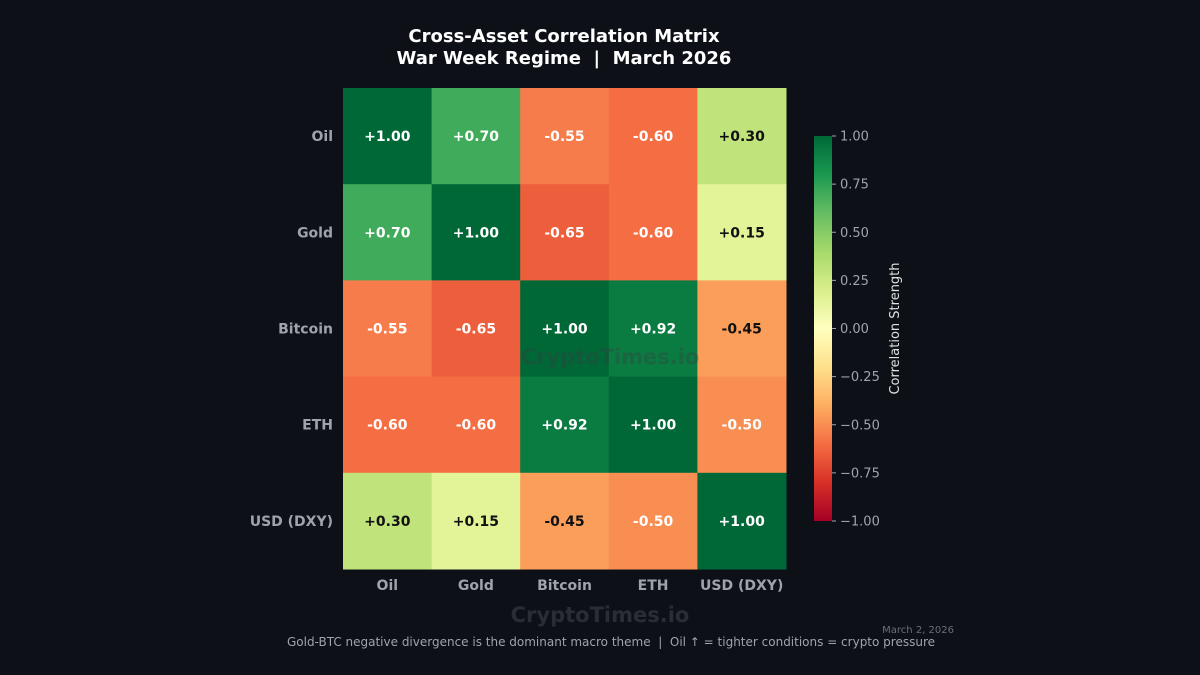  What do you see at coordinates (317, 426) in the screenshot?
I see `row-label: ETH` at bounding box center [317, 426].